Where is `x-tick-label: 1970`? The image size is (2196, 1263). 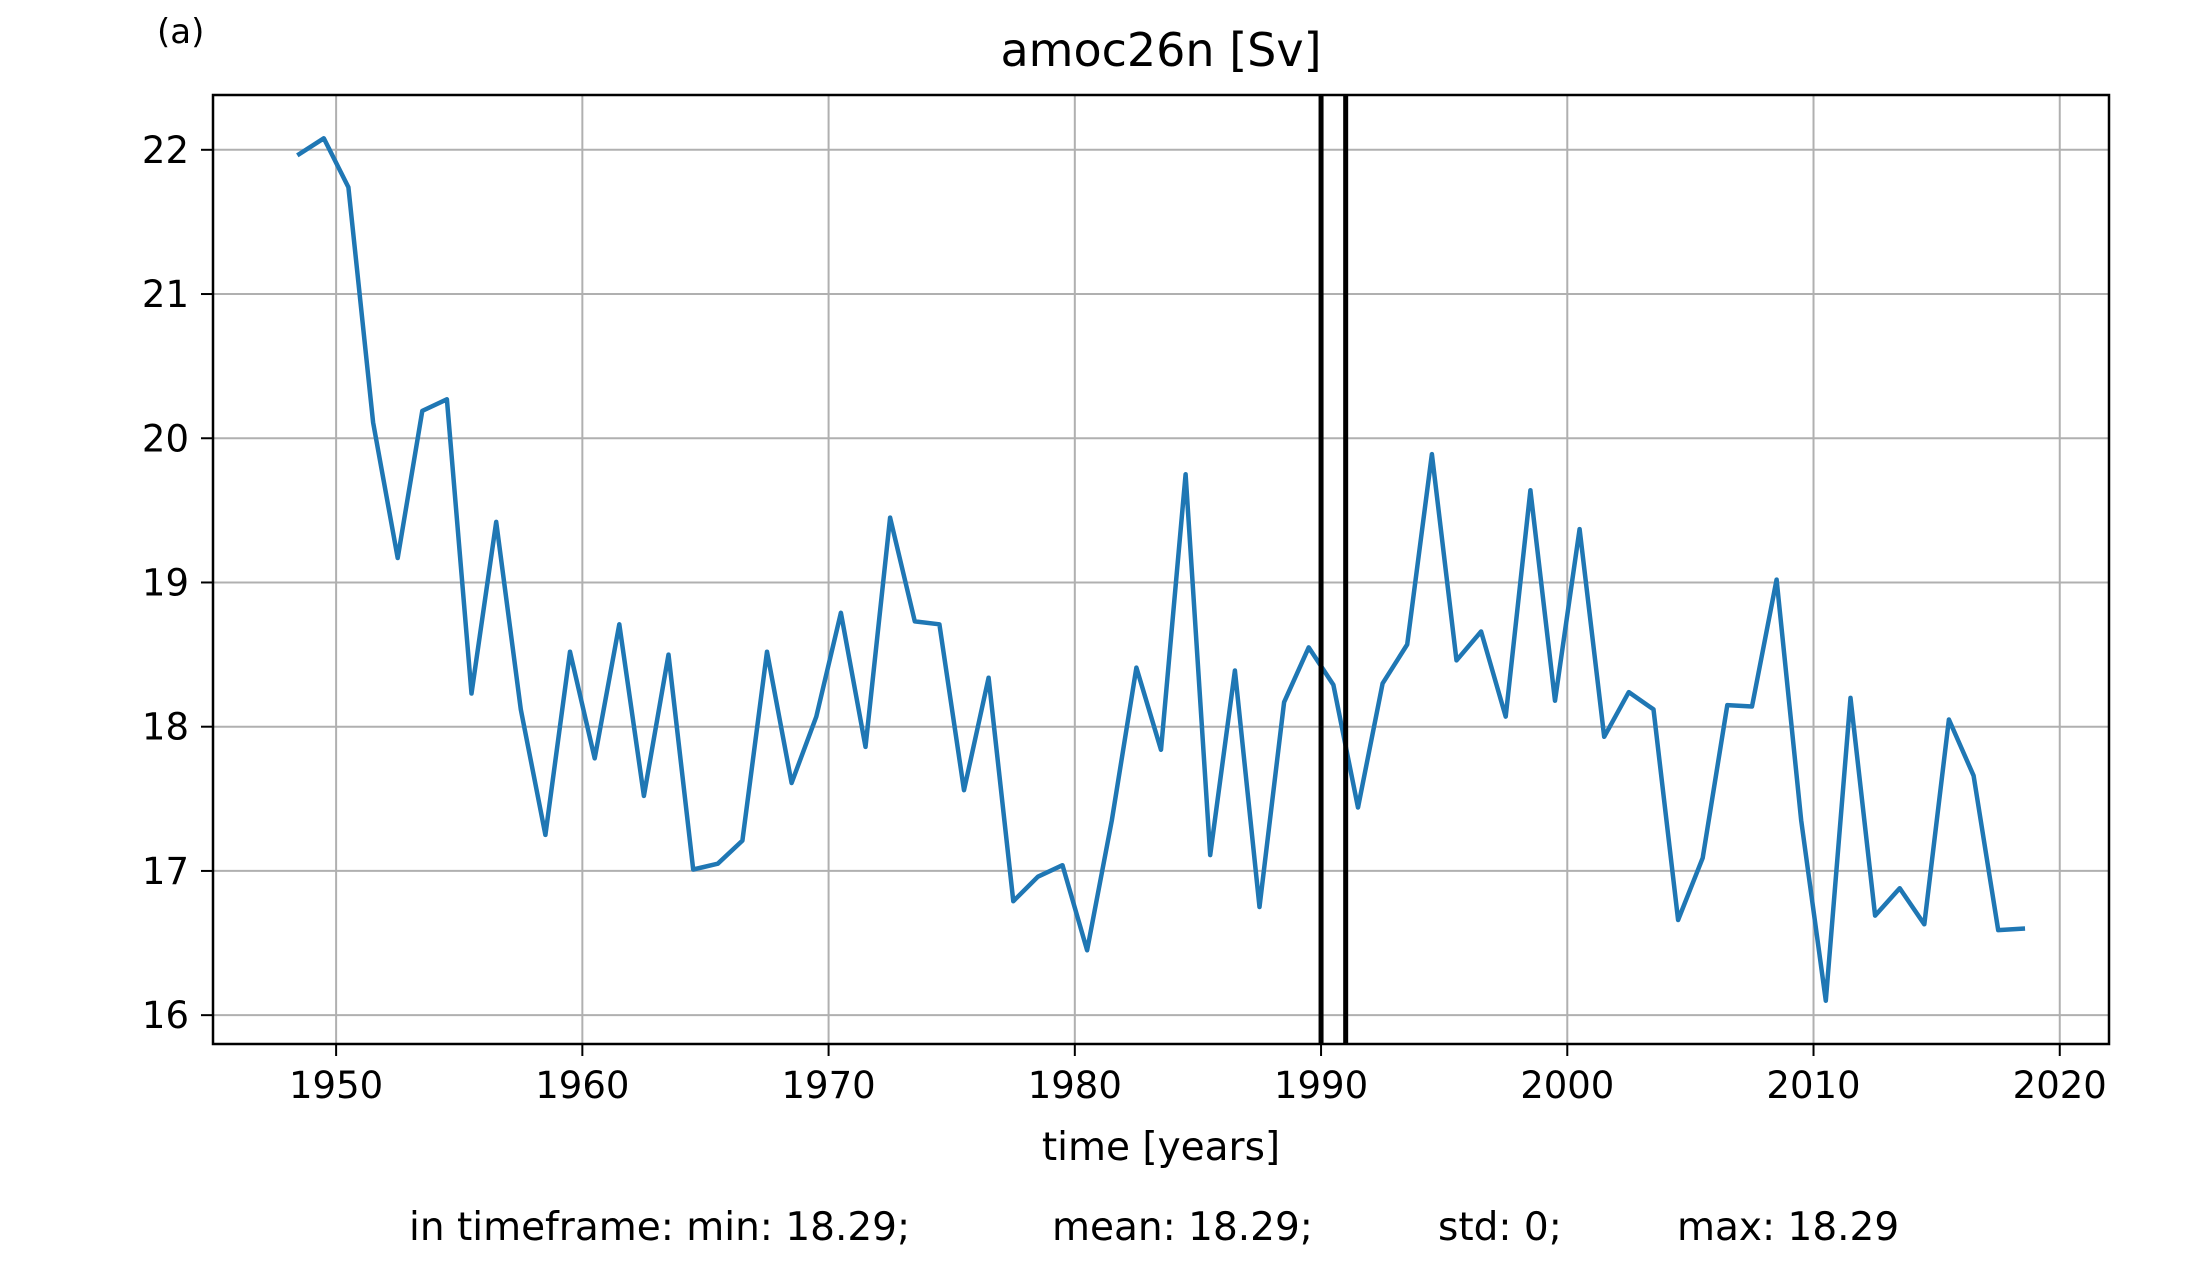
x-tick-label: 1970 is located at coordinates (828, 1085).